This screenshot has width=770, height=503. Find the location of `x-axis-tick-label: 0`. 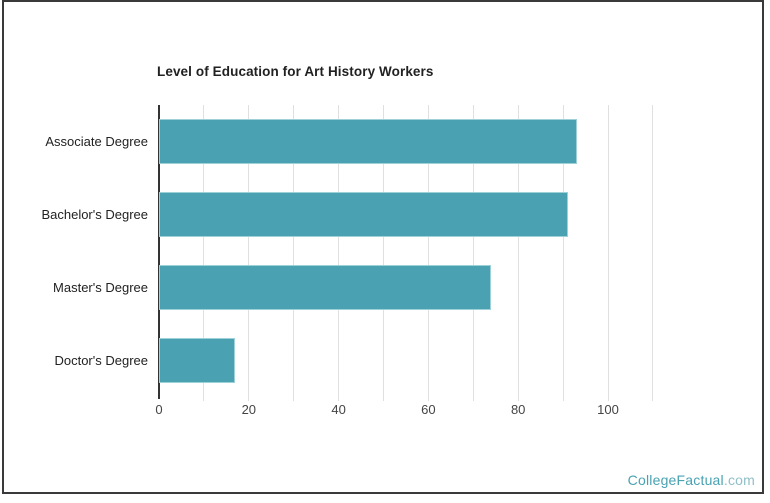

x-axis-tick-label: 0 is located at coordinates (159, 409).